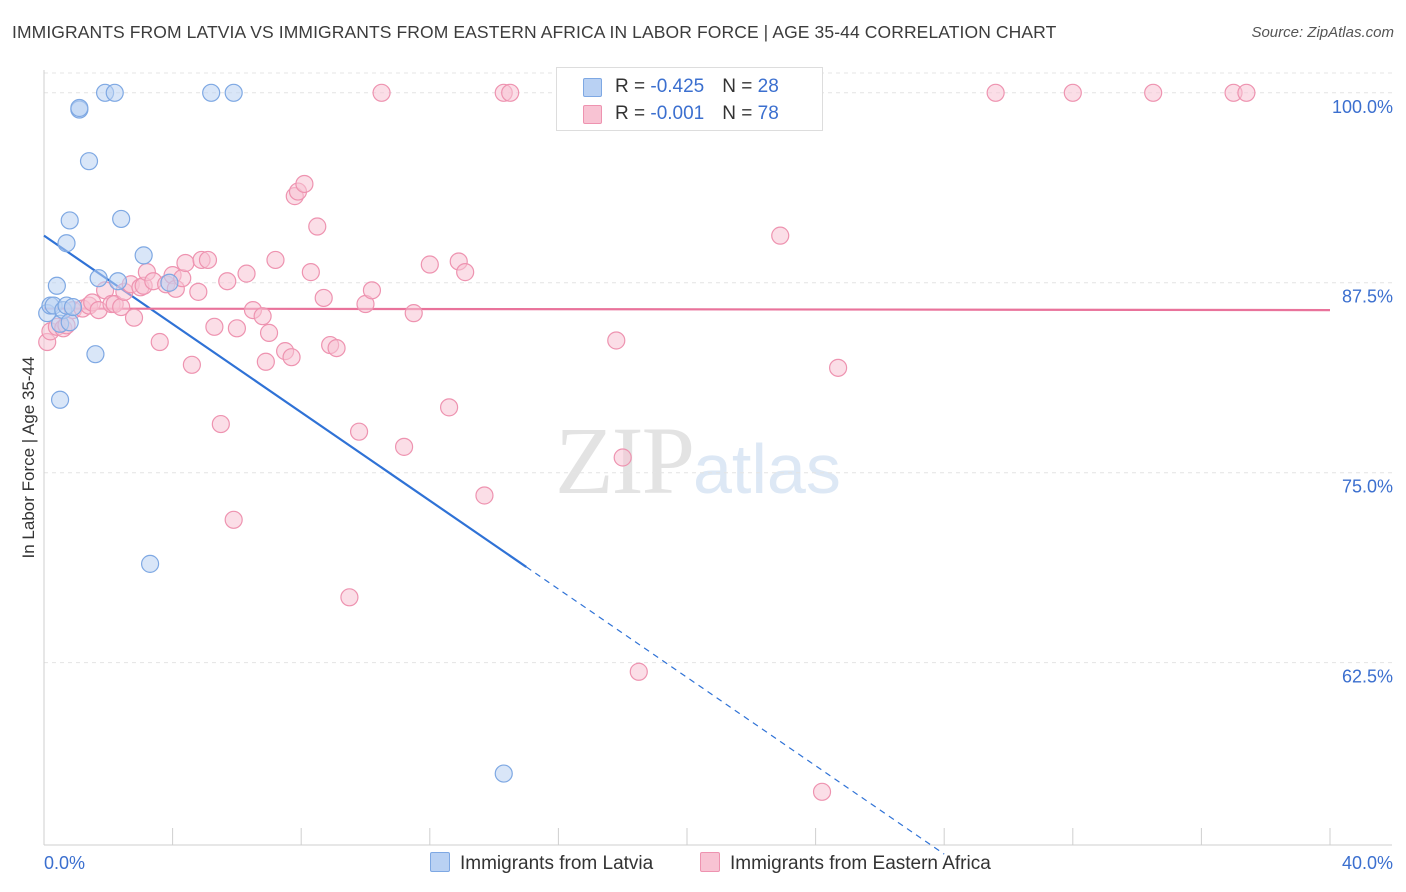  What do you see at coordinates (767, 469) in the screenshot?
I see `watermark-atlas: atlas` at bounding box center [767, 469].